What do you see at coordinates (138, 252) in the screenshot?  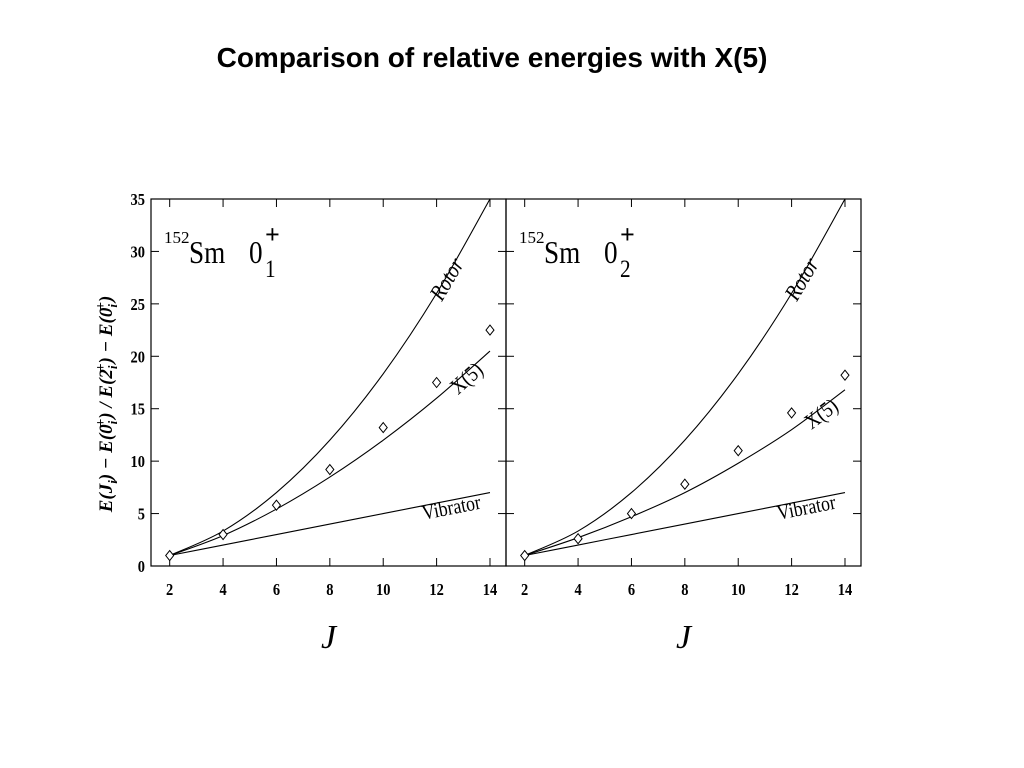 I see `y-tick-label: 30` at bounding box center [138, 252].